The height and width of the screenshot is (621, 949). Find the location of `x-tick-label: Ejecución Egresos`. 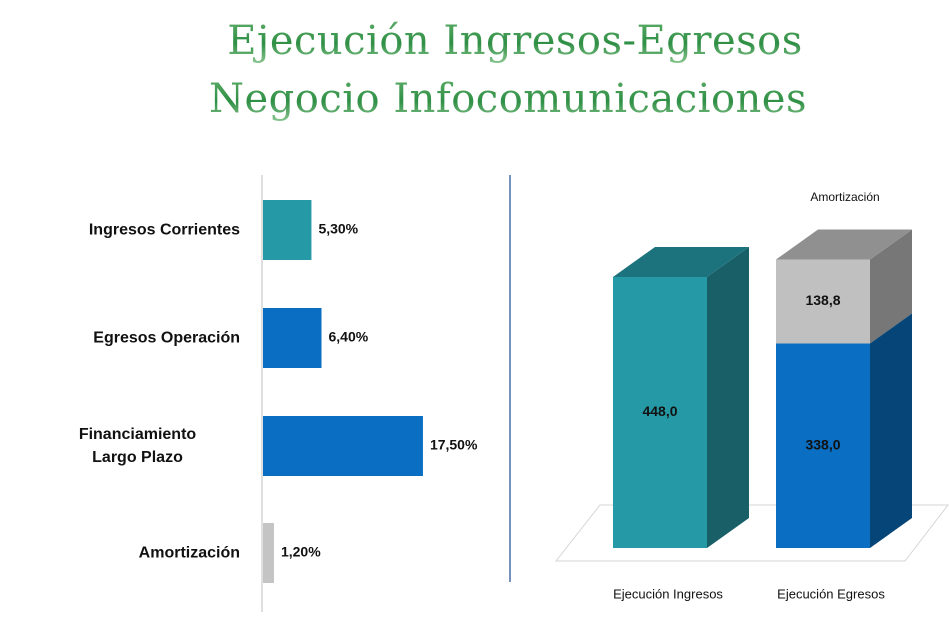

x-tick-label: Ejecución Egresos is located at coordinates (831, 593).